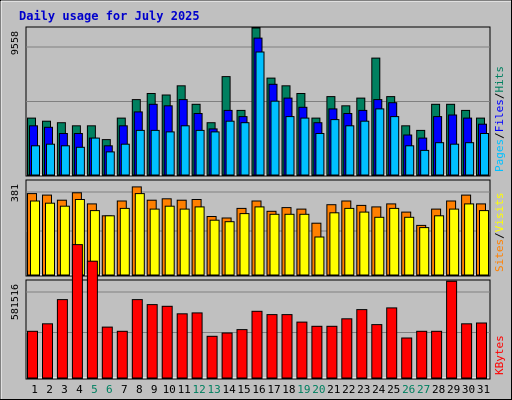  Describe the element at coordinates (483, 389) in the screenshot. I see `day-label-31: 31` at that location.